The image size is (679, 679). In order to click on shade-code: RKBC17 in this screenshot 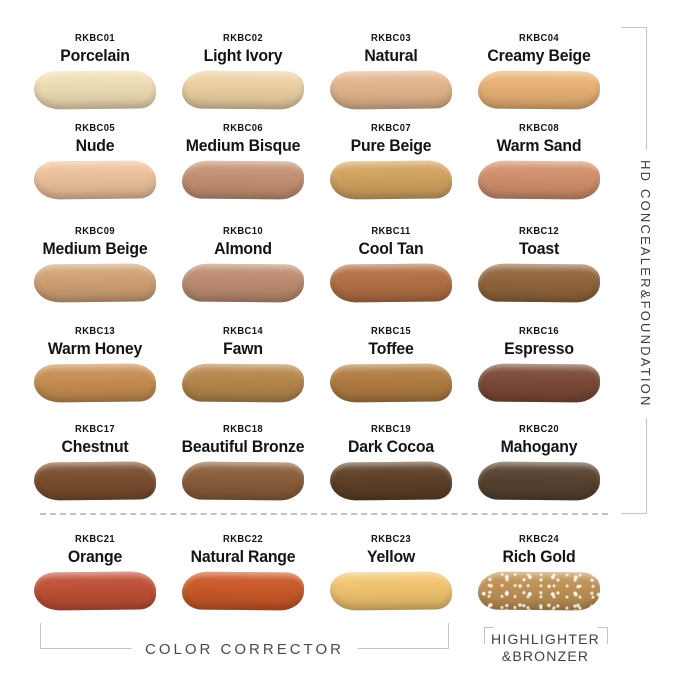, I will do `click(95, 429)`.